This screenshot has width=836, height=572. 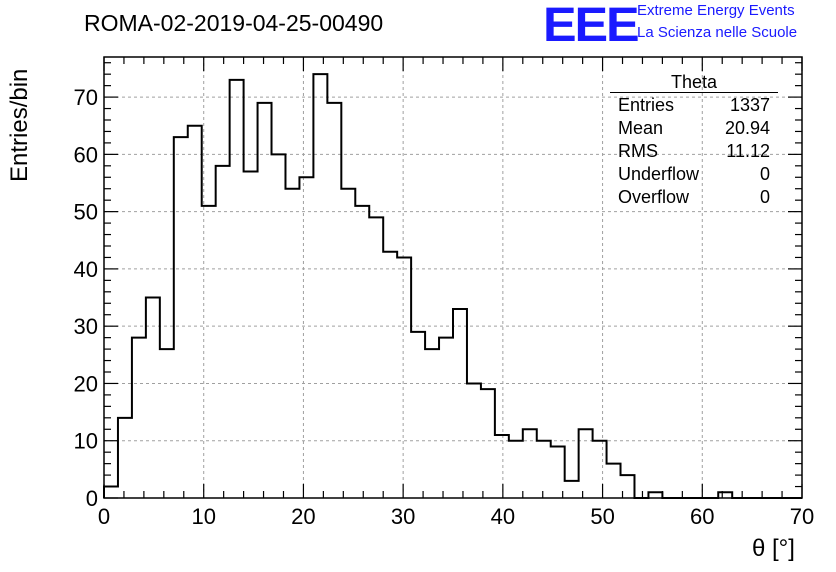 I want to click on x-axis-label: θ [°], so click(x=773, y=548).